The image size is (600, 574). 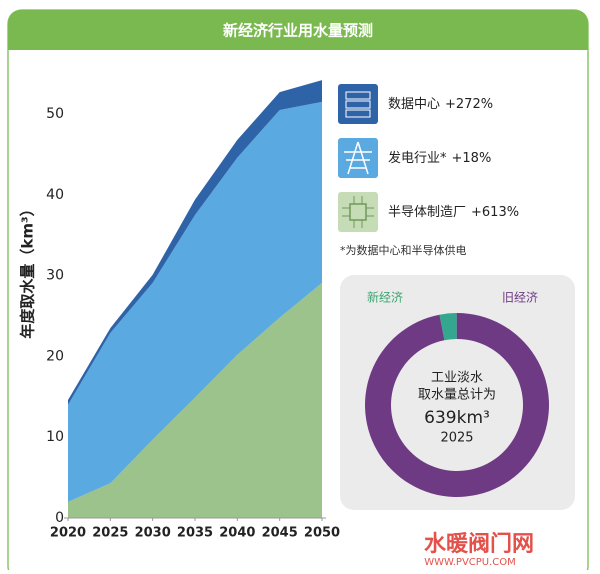 I want to click on legend-change: +613%, so click(x=495, y=212).